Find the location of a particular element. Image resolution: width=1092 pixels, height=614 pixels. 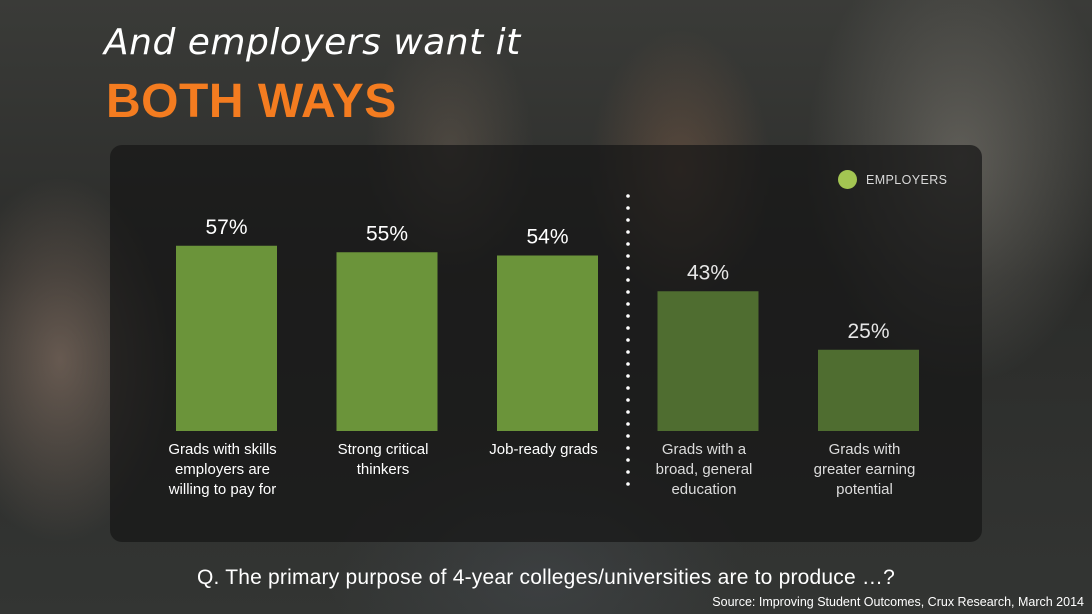

value-label-1: 55% is located at coordinates (387, 233).